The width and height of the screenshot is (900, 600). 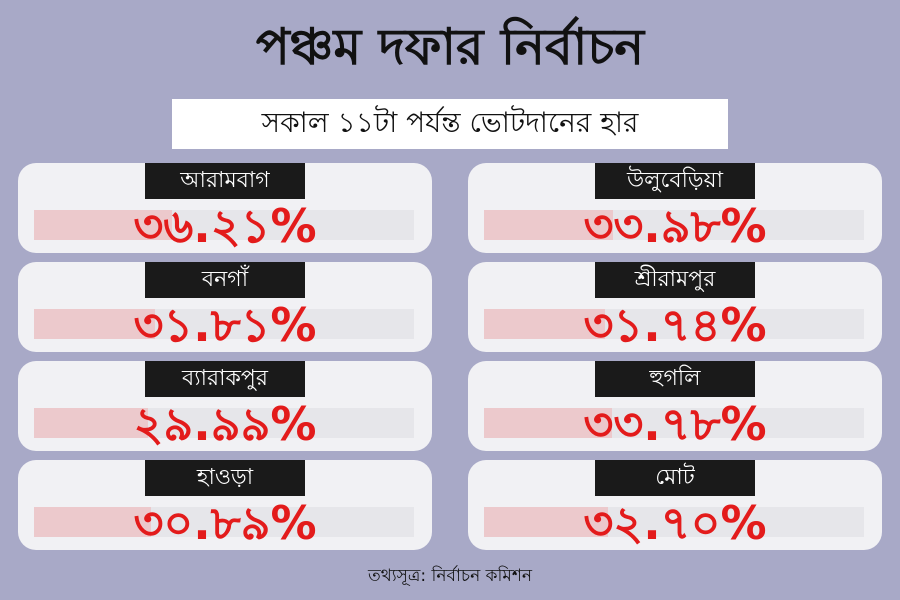 I want to click on constituency-label: হুগলি, so click(x=675, y=379).